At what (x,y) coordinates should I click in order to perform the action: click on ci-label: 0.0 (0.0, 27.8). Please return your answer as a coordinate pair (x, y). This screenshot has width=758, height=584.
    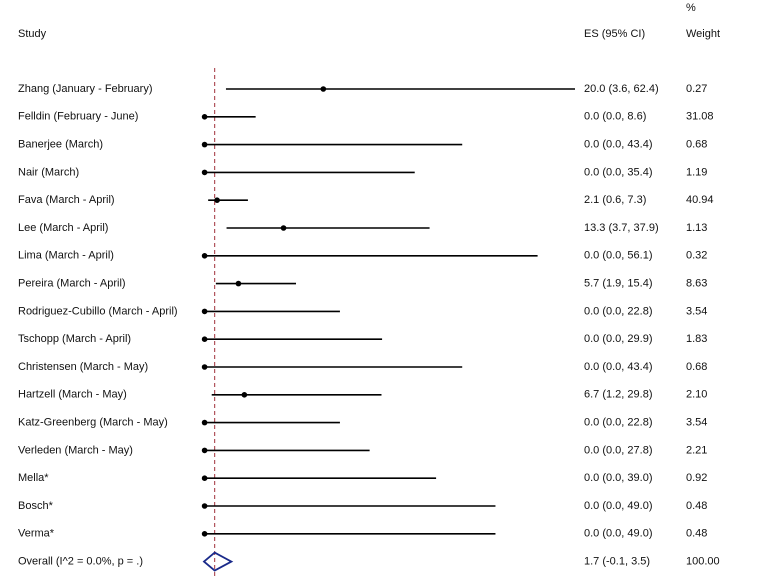
    Looking at the image, I should click on (618, 450).